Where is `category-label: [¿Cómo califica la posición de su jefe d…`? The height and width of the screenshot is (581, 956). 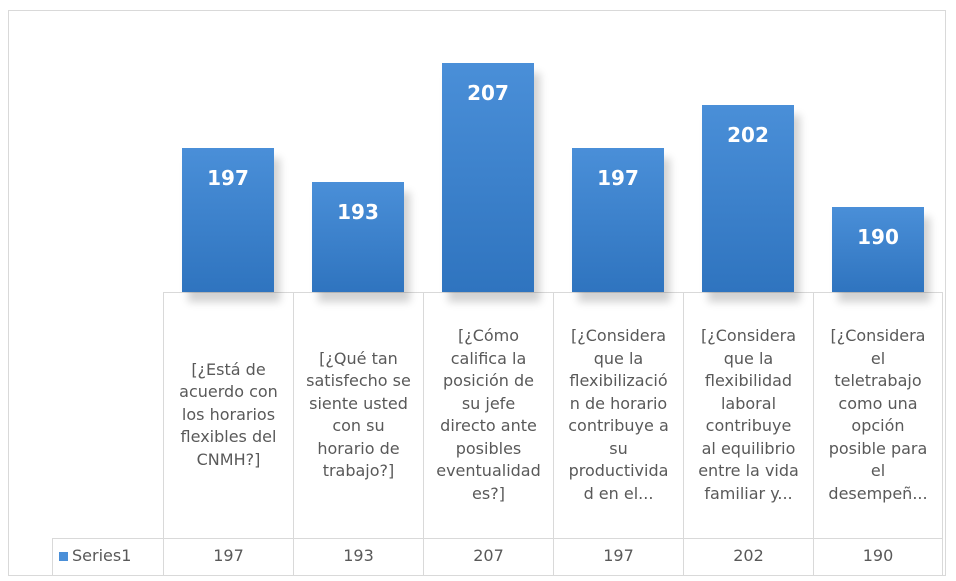
category-label: [¿Cómo califica la posición de su jefe d… is located at coordinates (488, 415).